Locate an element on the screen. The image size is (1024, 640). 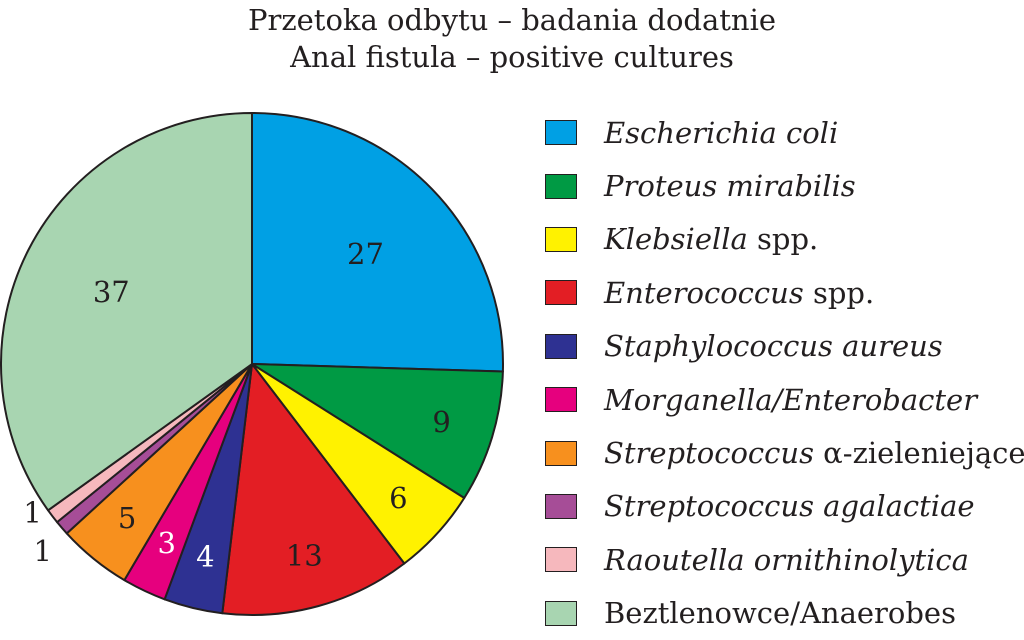
legend-item-streptococcus-zielenieja-ce: Streptococcus α-zieleniejące is located at coordinates (784, 452).